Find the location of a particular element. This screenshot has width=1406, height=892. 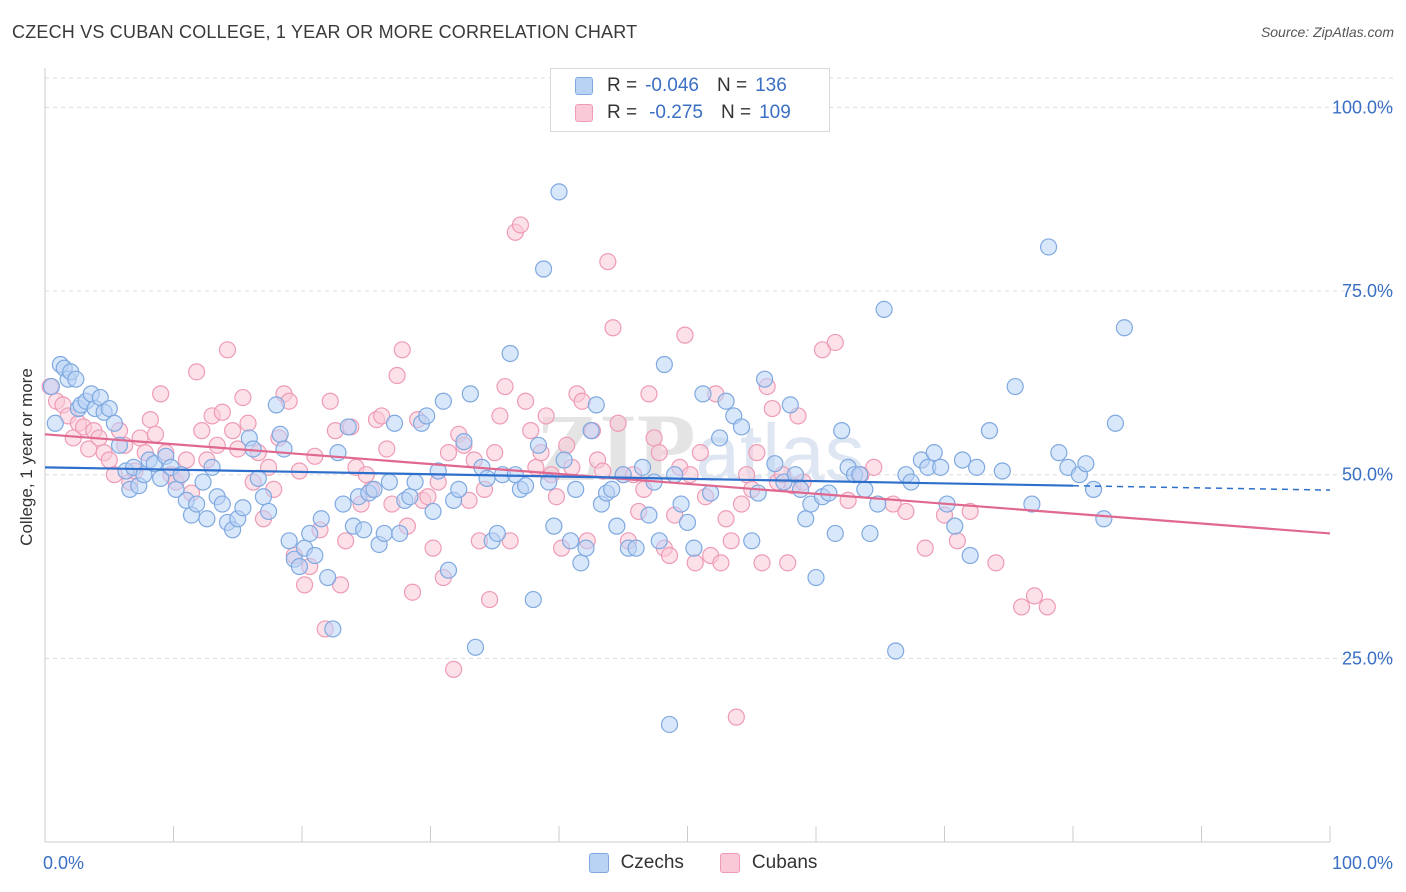

legend-cubans-label: Cubans is located at coordinates (784, 862).